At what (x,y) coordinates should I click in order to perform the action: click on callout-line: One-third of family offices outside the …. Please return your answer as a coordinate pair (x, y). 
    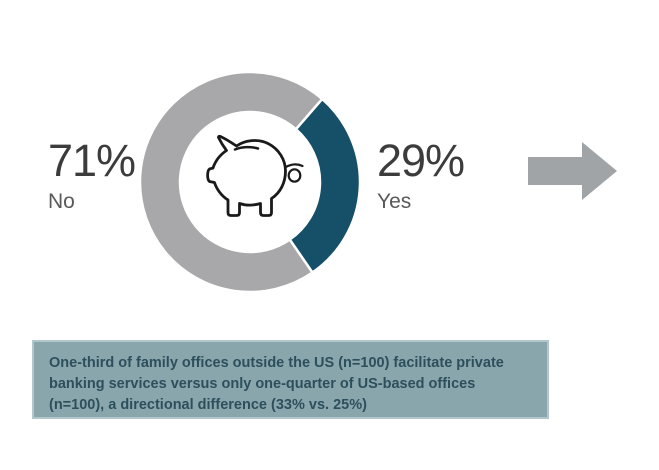
    Looking at the image, I should click on (276, 363).